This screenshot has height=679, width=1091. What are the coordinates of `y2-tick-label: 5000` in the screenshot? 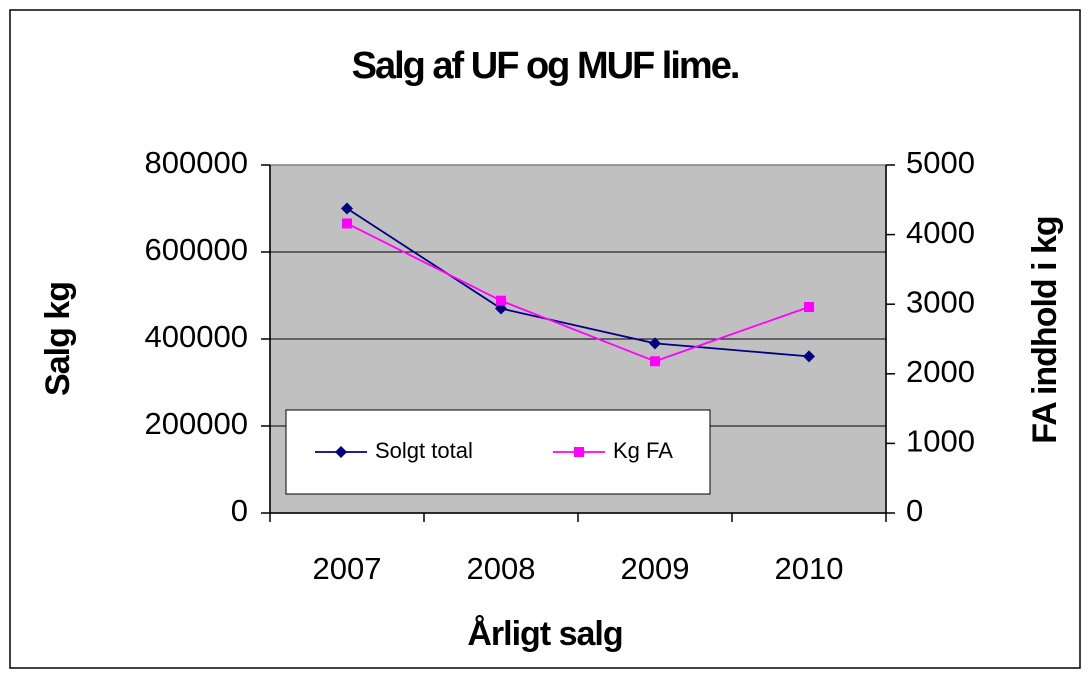 It's located at (940, 162).